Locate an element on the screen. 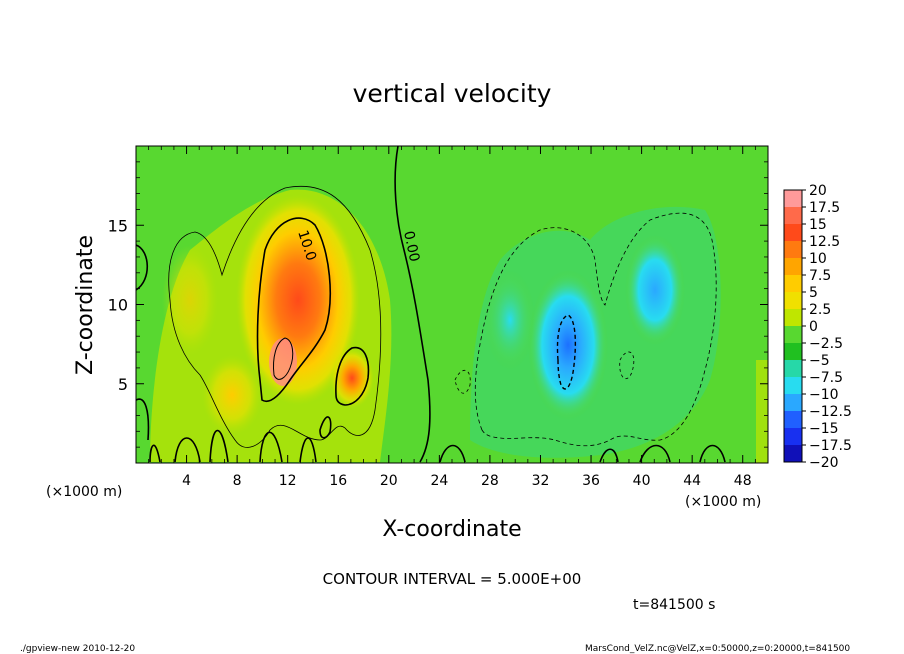 The width and height of the screenshot is (904, 654). colorbar-label: 7.5 is located at coordinates (820, 276).